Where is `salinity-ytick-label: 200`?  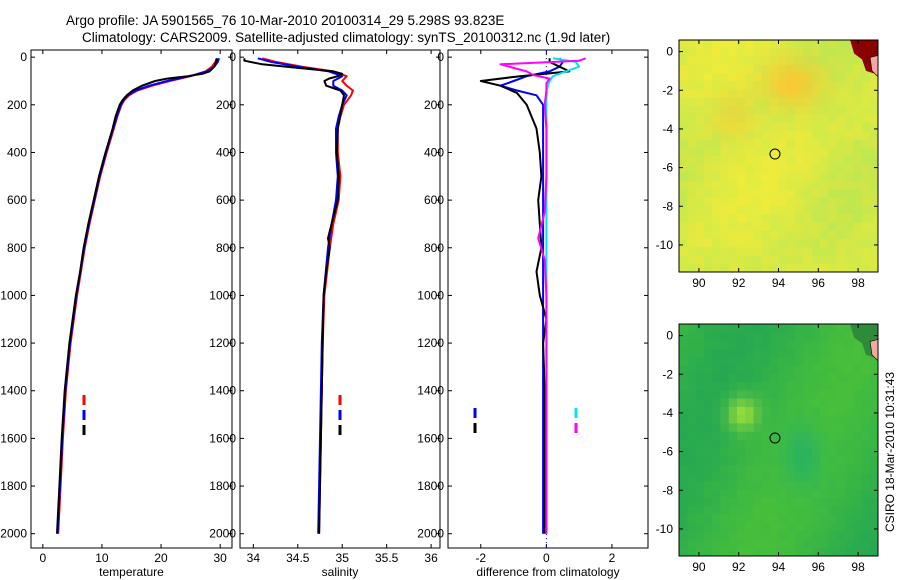 salinity-ytick-label: 200 is located at coordinates (226, 105).